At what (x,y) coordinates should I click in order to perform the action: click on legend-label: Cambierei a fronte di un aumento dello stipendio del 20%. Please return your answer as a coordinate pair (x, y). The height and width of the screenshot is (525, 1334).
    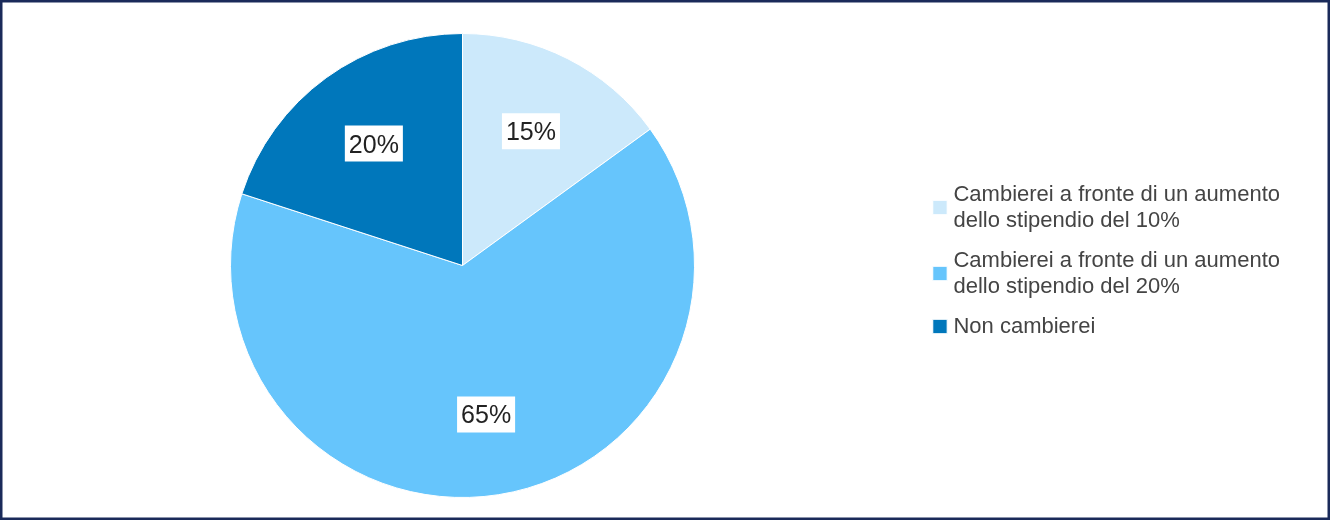
    Looking at the image, I should click on (1116, 273).